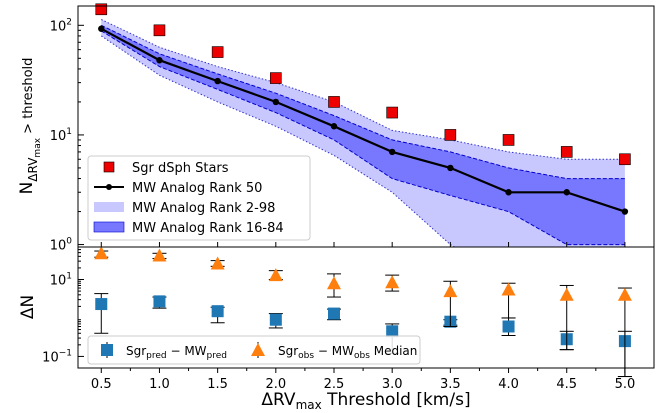 The width and height of the screenshot is (670, 413). I want to click on legend-obs-sub2: obs, so click(362, 356).